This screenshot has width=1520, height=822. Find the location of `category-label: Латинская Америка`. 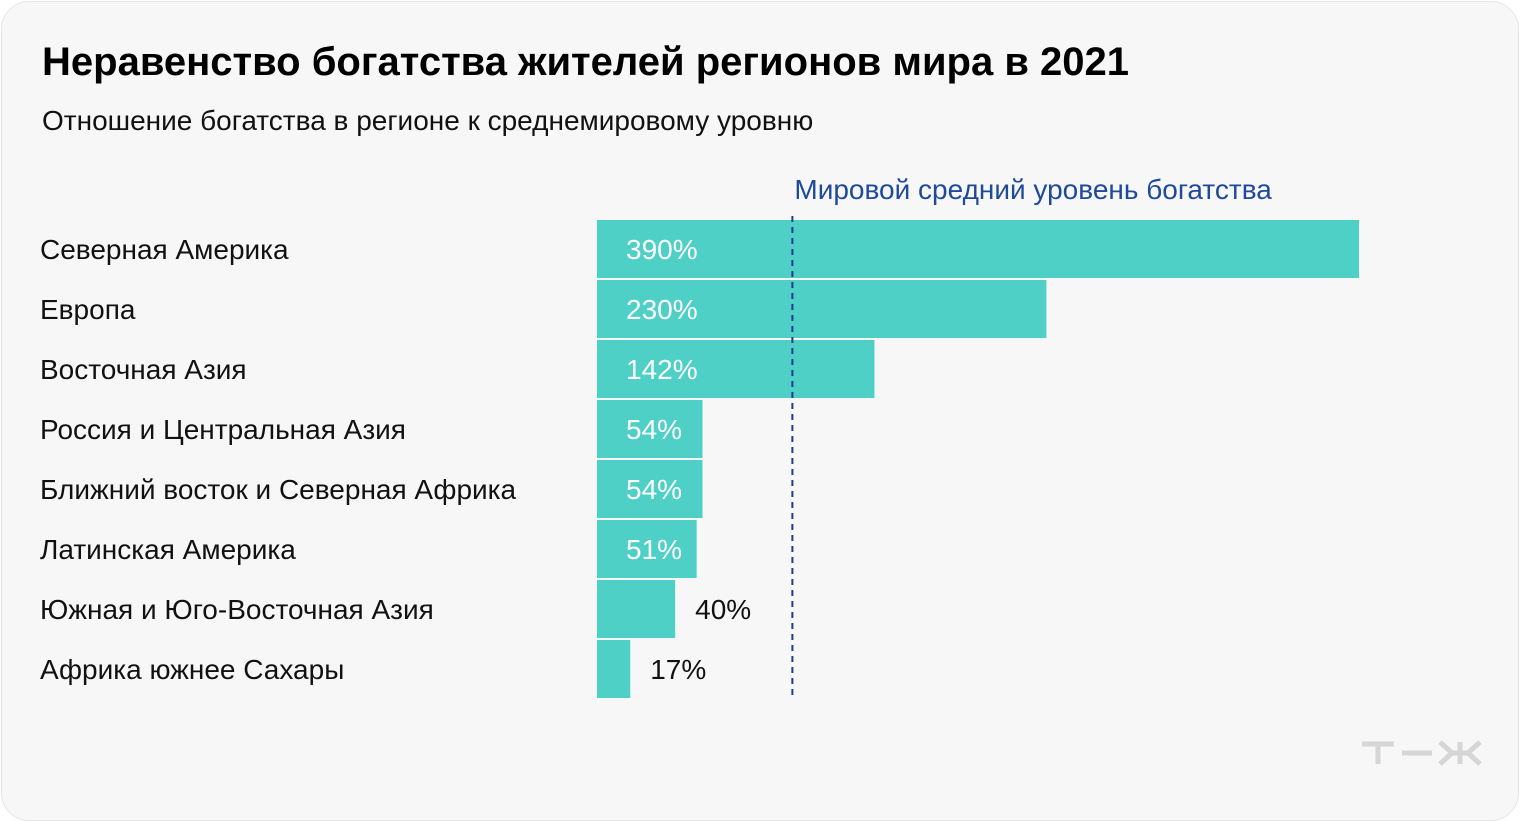

category-label: Латинская Америка is located at coordinates (168, 549).